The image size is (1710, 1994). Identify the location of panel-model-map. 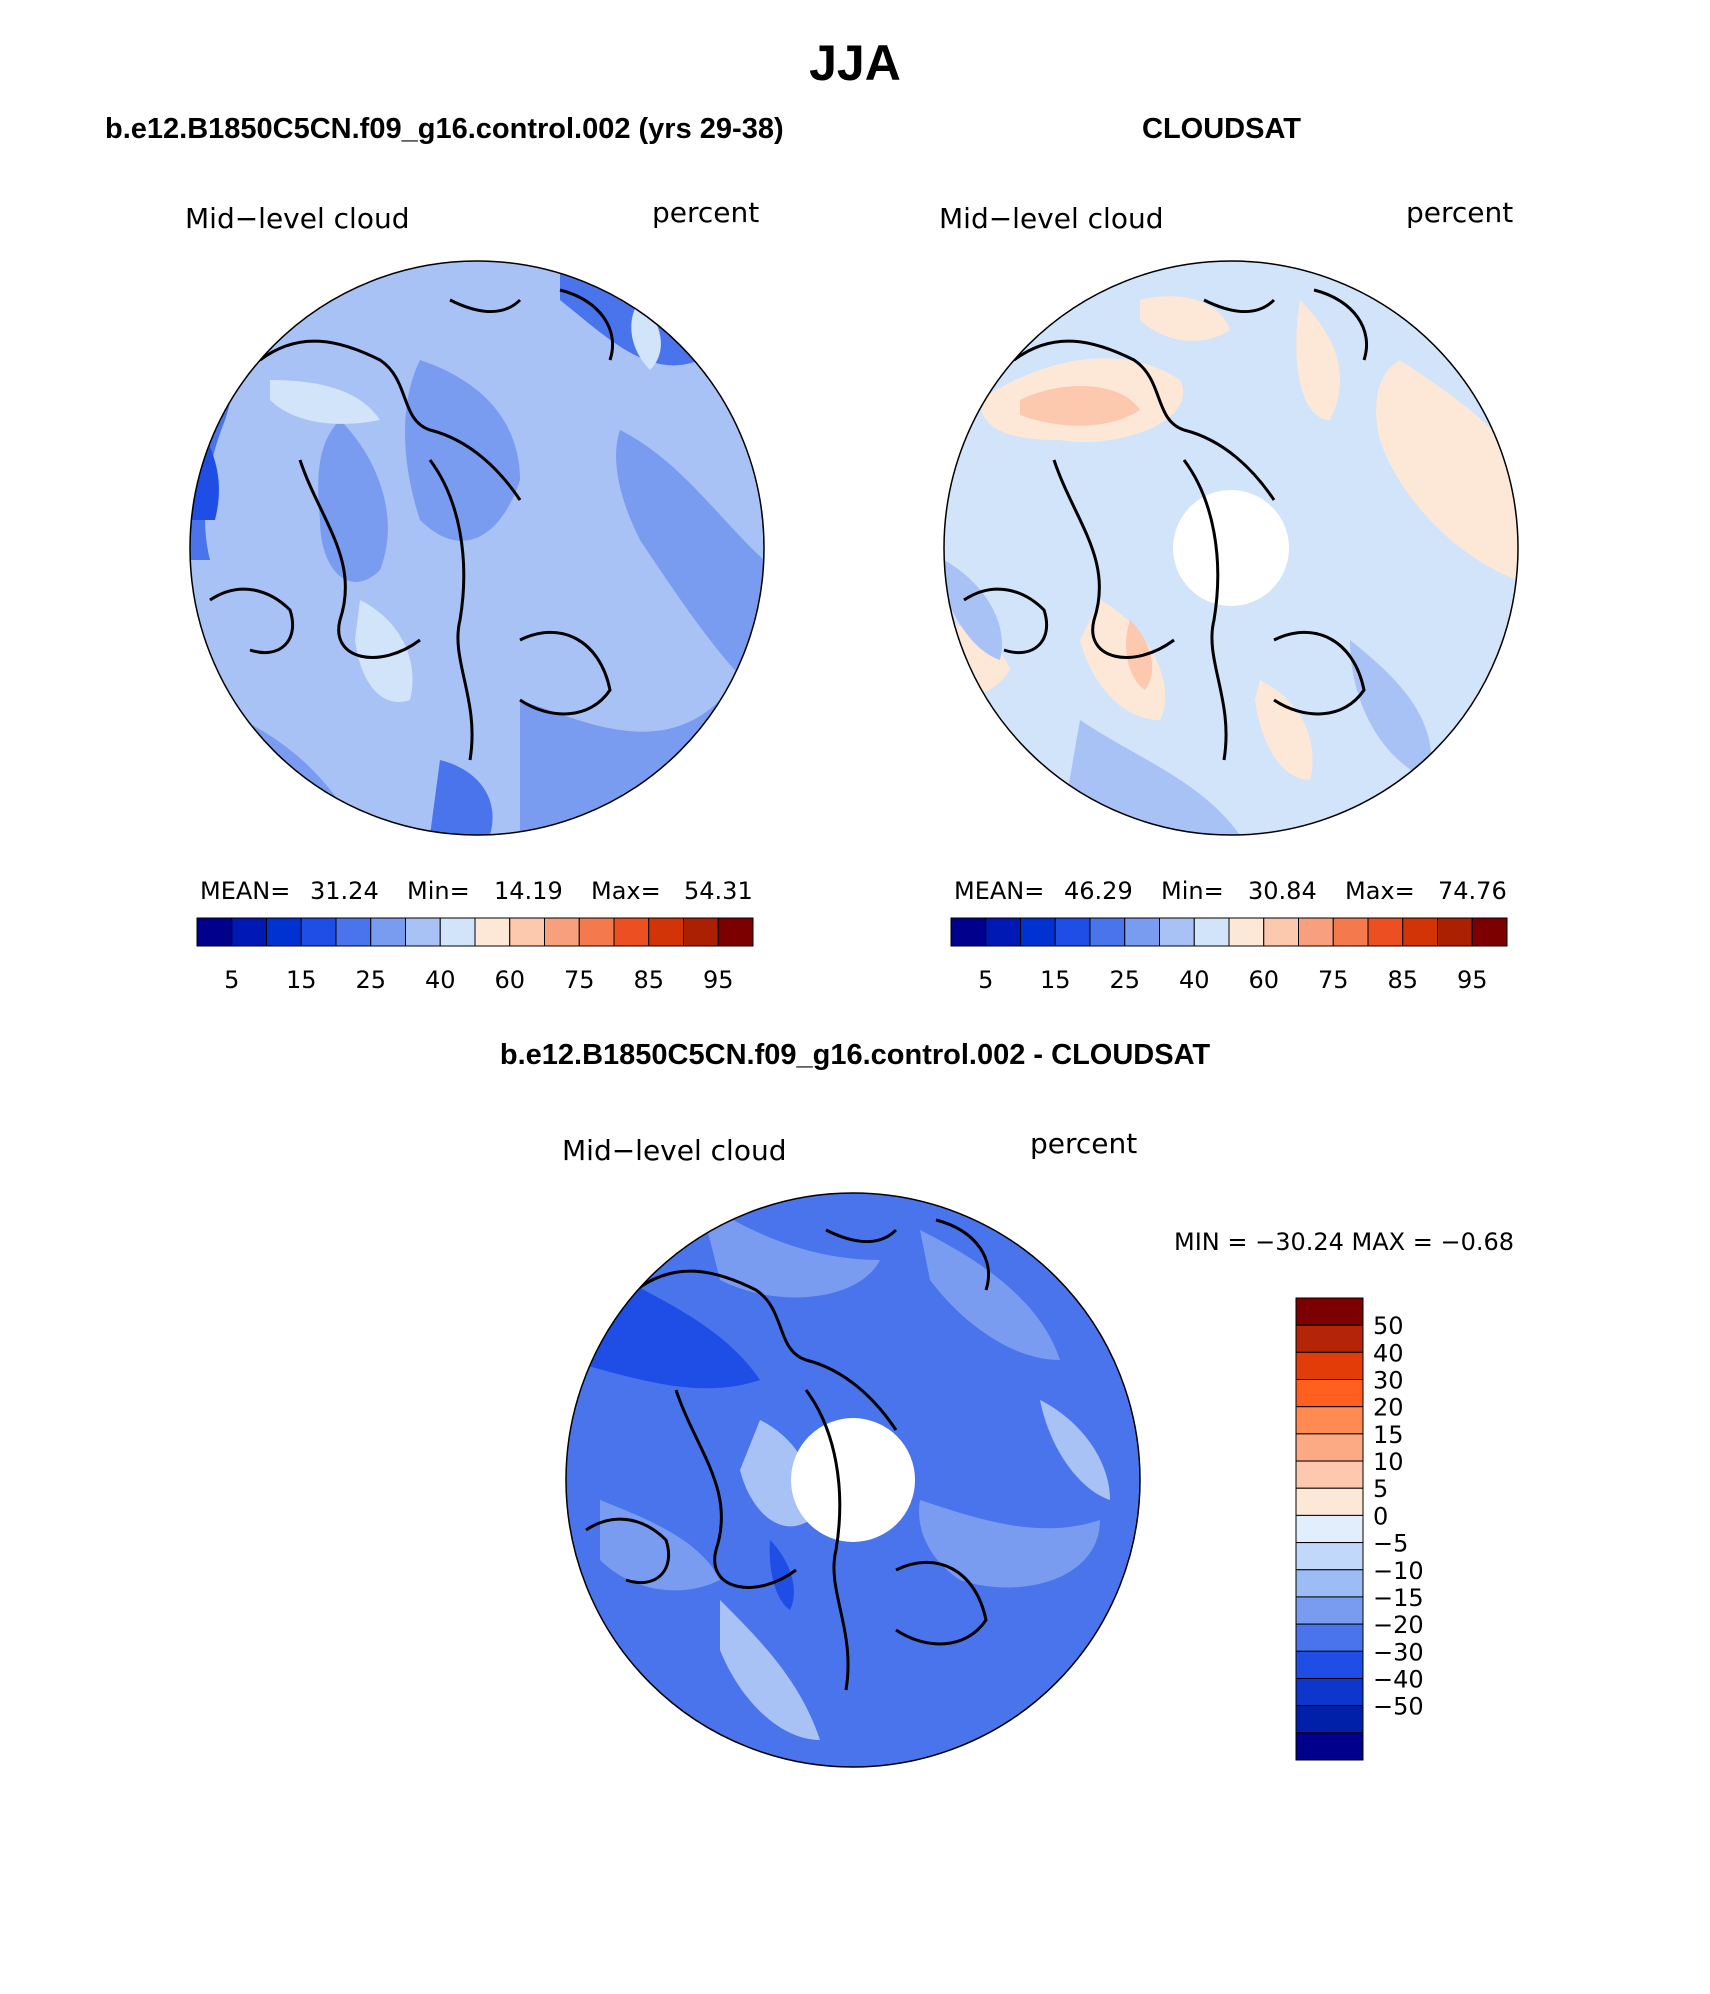
(477, 548).